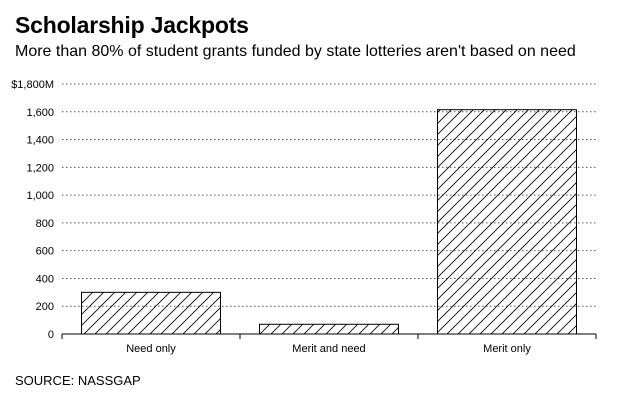 This screenshot has height=400, width=630. What do you see at coordinates (40, 141) in the screenshot?
I see `y-tick-label: 1,400` at bounding box center [40, 141].